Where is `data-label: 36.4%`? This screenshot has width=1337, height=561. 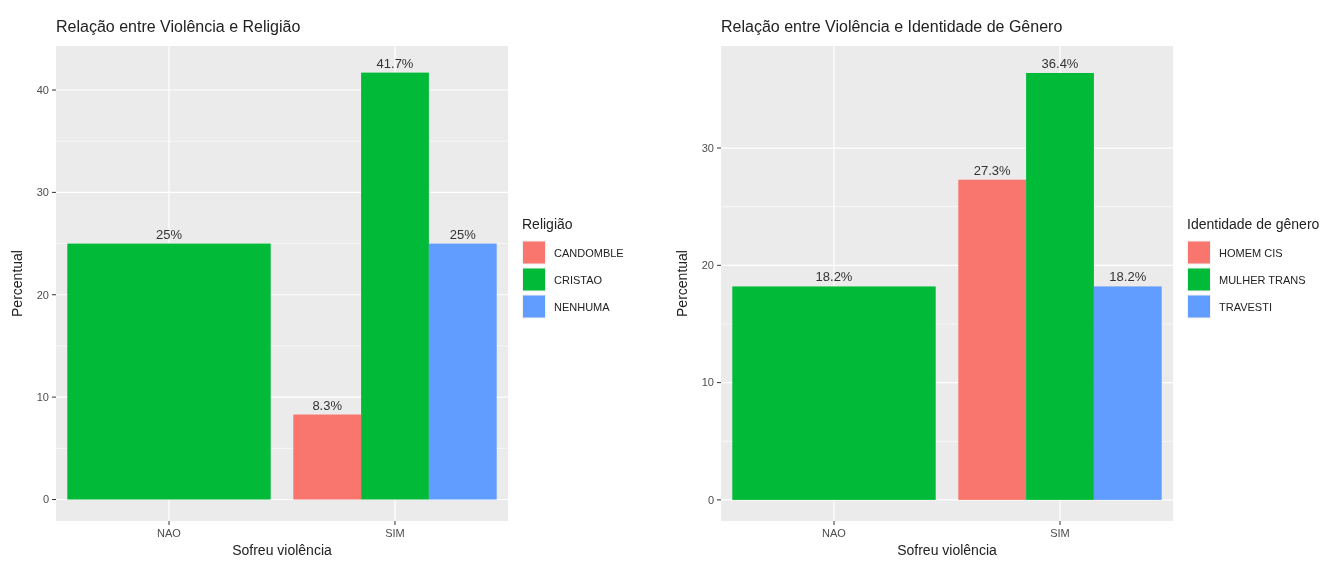 data-label: 36.4% is located at coordinates (1060, 63).